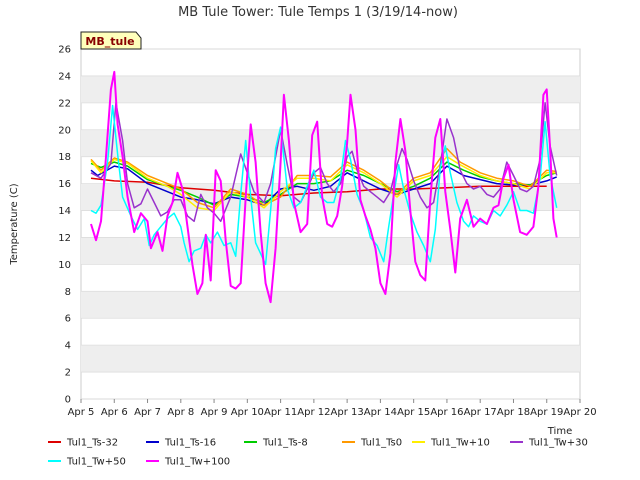 The image size is (640, 480). What do you see at coordinates (64, 103) in the screenshot?
I see `y-tick-label: 22` at bounding box center [64, 103].